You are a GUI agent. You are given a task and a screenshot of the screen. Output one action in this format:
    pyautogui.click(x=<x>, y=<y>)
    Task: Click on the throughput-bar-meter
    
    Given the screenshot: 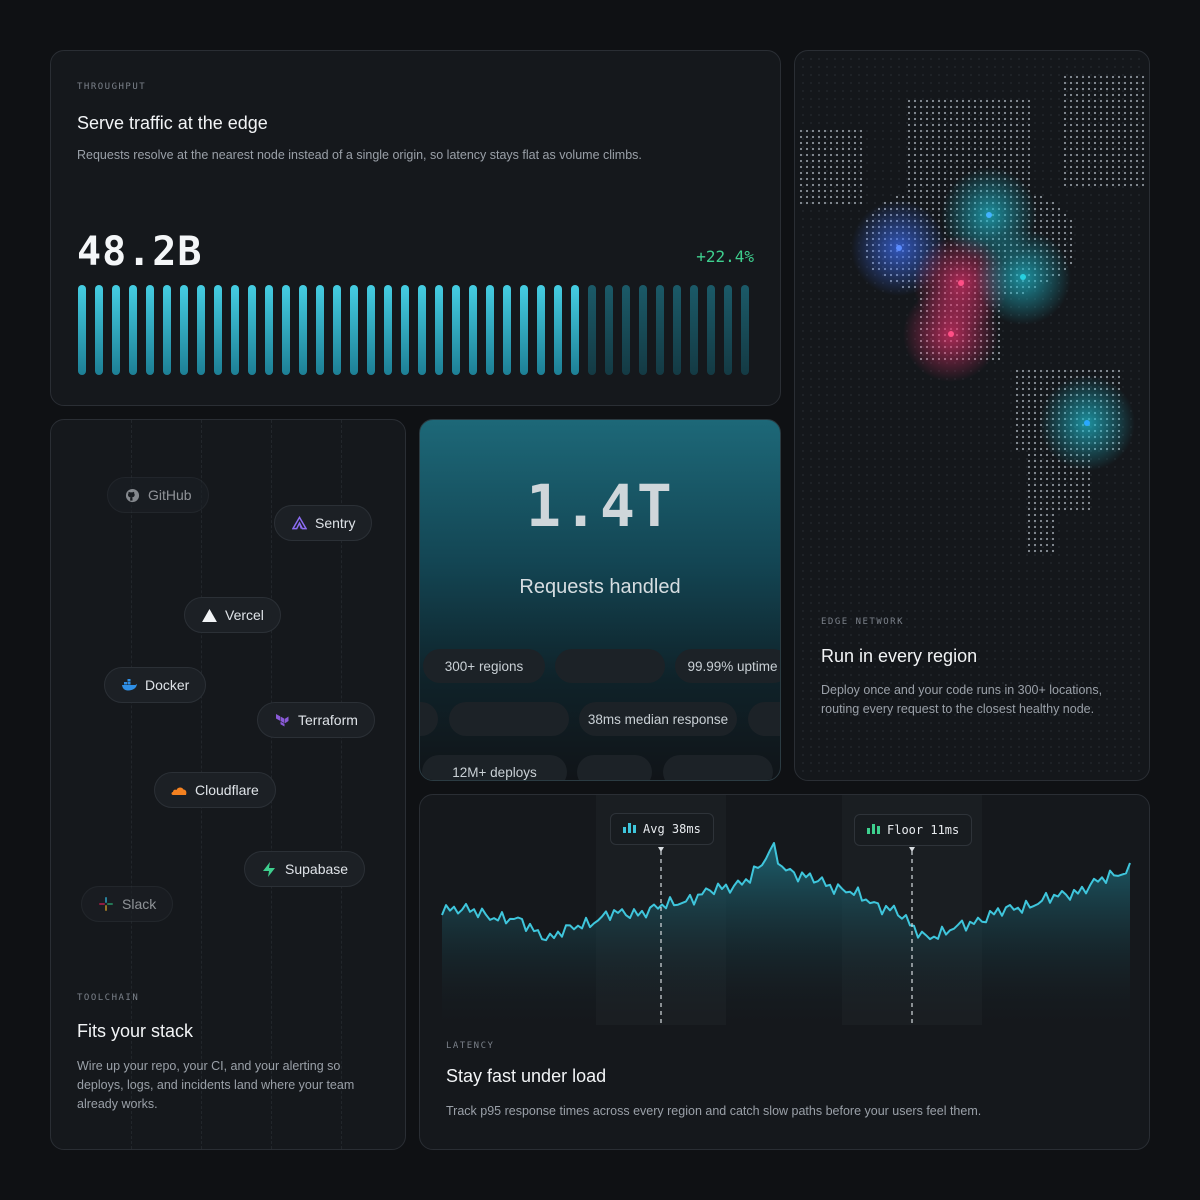 What is the action you would take?
    pyautogui.click(x=413, y=330)
    